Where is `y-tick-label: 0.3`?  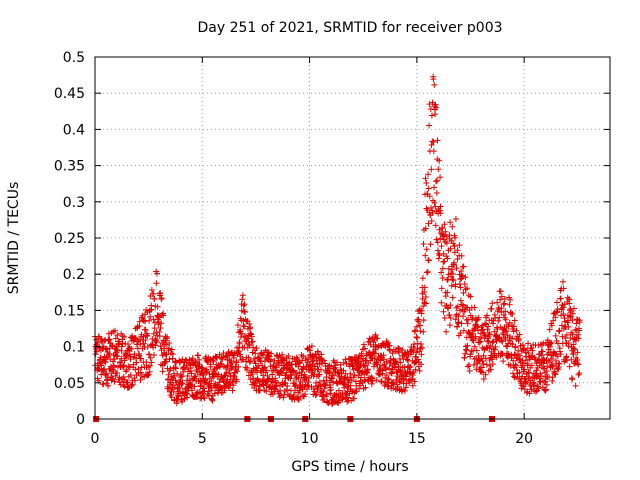
y-tick-label: 0.3 is located at coordinates (74, 203).